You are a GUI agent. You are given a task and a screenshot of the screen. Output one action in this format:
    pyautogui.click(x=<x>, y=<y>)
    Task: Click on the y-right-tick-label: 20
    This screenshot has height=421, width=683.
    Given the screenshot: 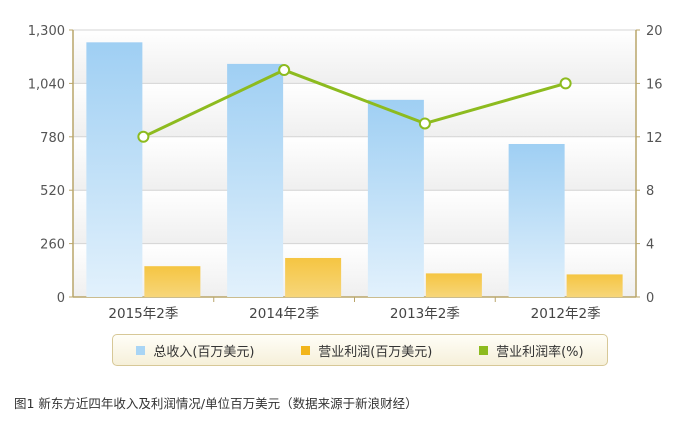 What is the action you would take?
    pyautogui.click(x=654, y=31)
    